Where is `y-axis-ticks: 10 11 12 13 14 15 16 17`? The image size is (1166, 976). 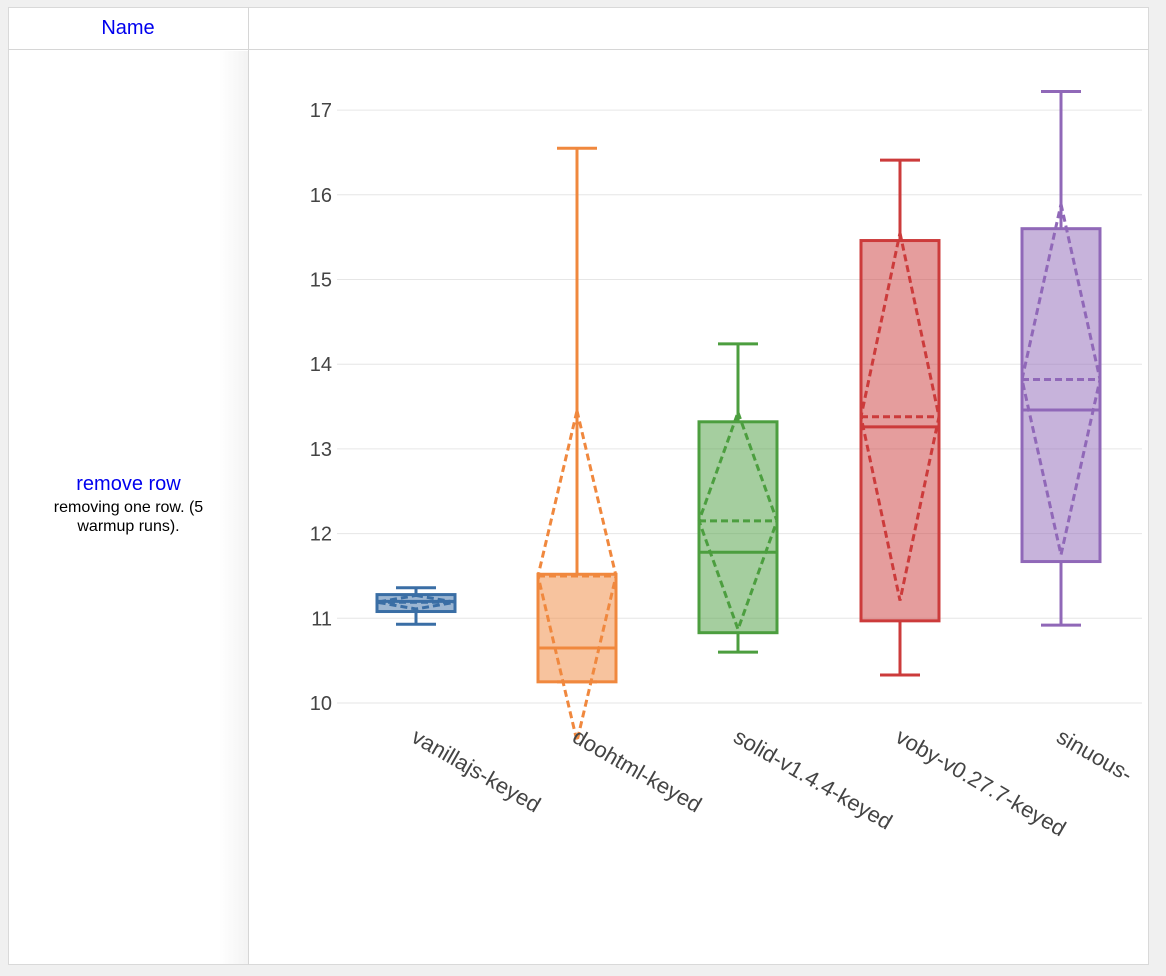
y-axis-ticks: 10 11 12 13 14 15 16 17 is located at coordinates (321, 407).